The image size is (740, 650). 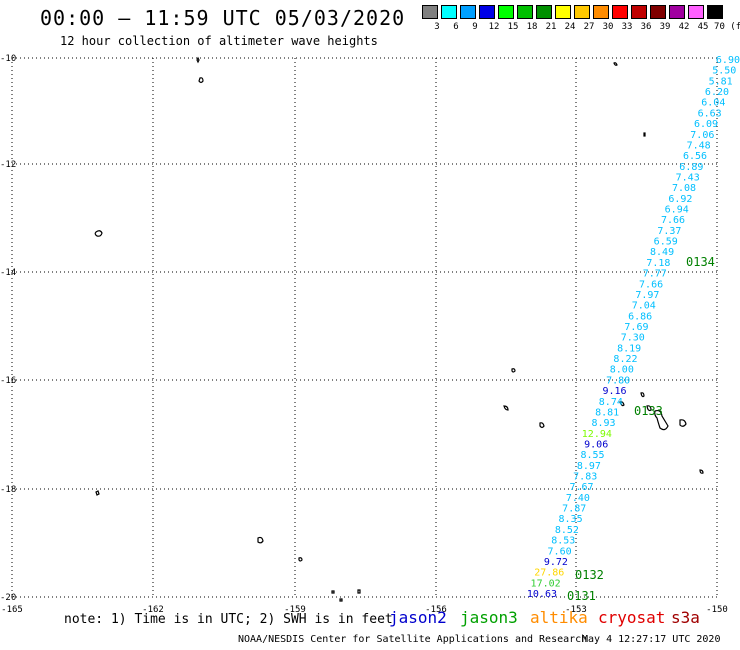 What do you see at coordinates (8, 165) in the screenshot?
I see `lat-label: -12` at bounding box center [8, 165].